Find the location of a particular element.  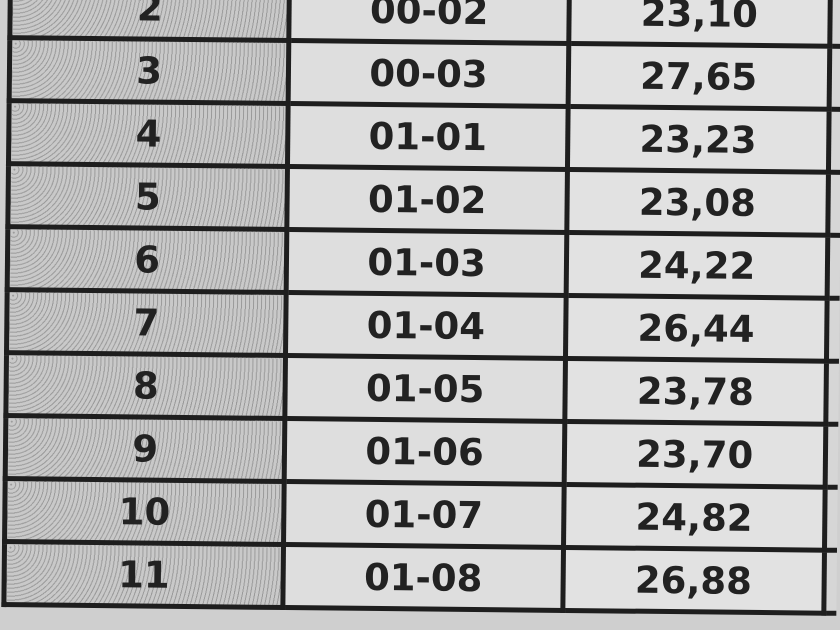

table-row: 11 01-08 26,88 is located at coordinates (420, 577).